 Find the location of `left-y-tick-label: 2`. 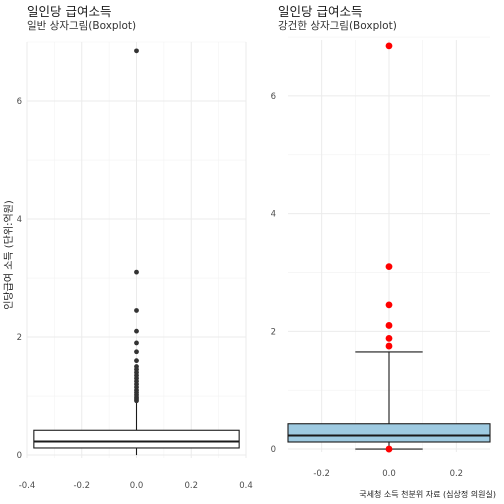

left-y-tick-label: 2 is located at coordinates (19, 338).